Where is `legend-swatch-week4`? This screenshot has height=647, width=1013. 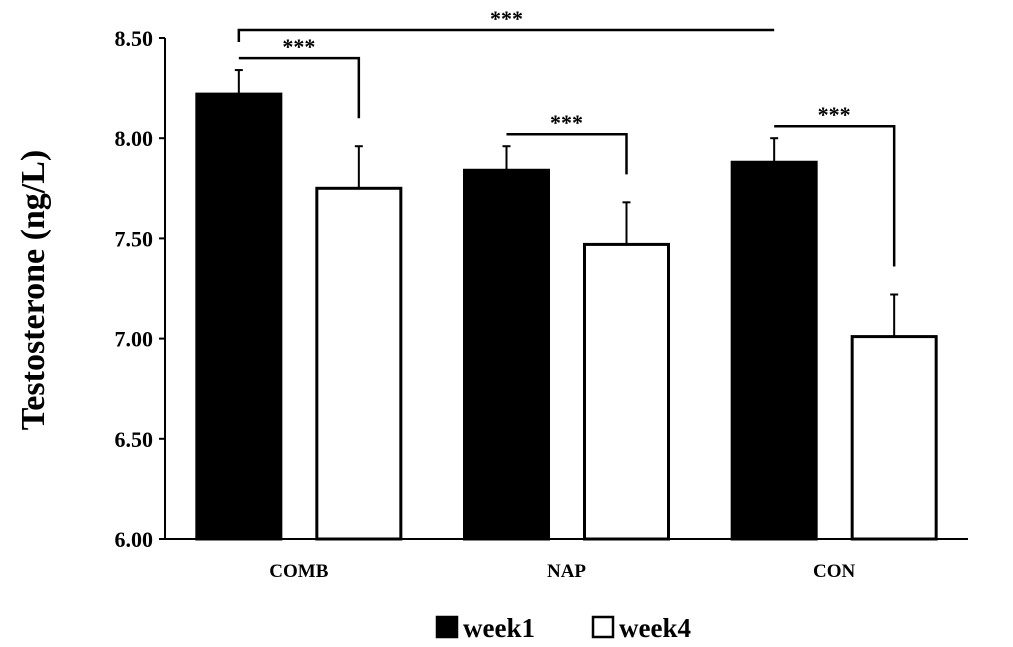
legend-swatch-week4 is located at coordinates (603, 627).